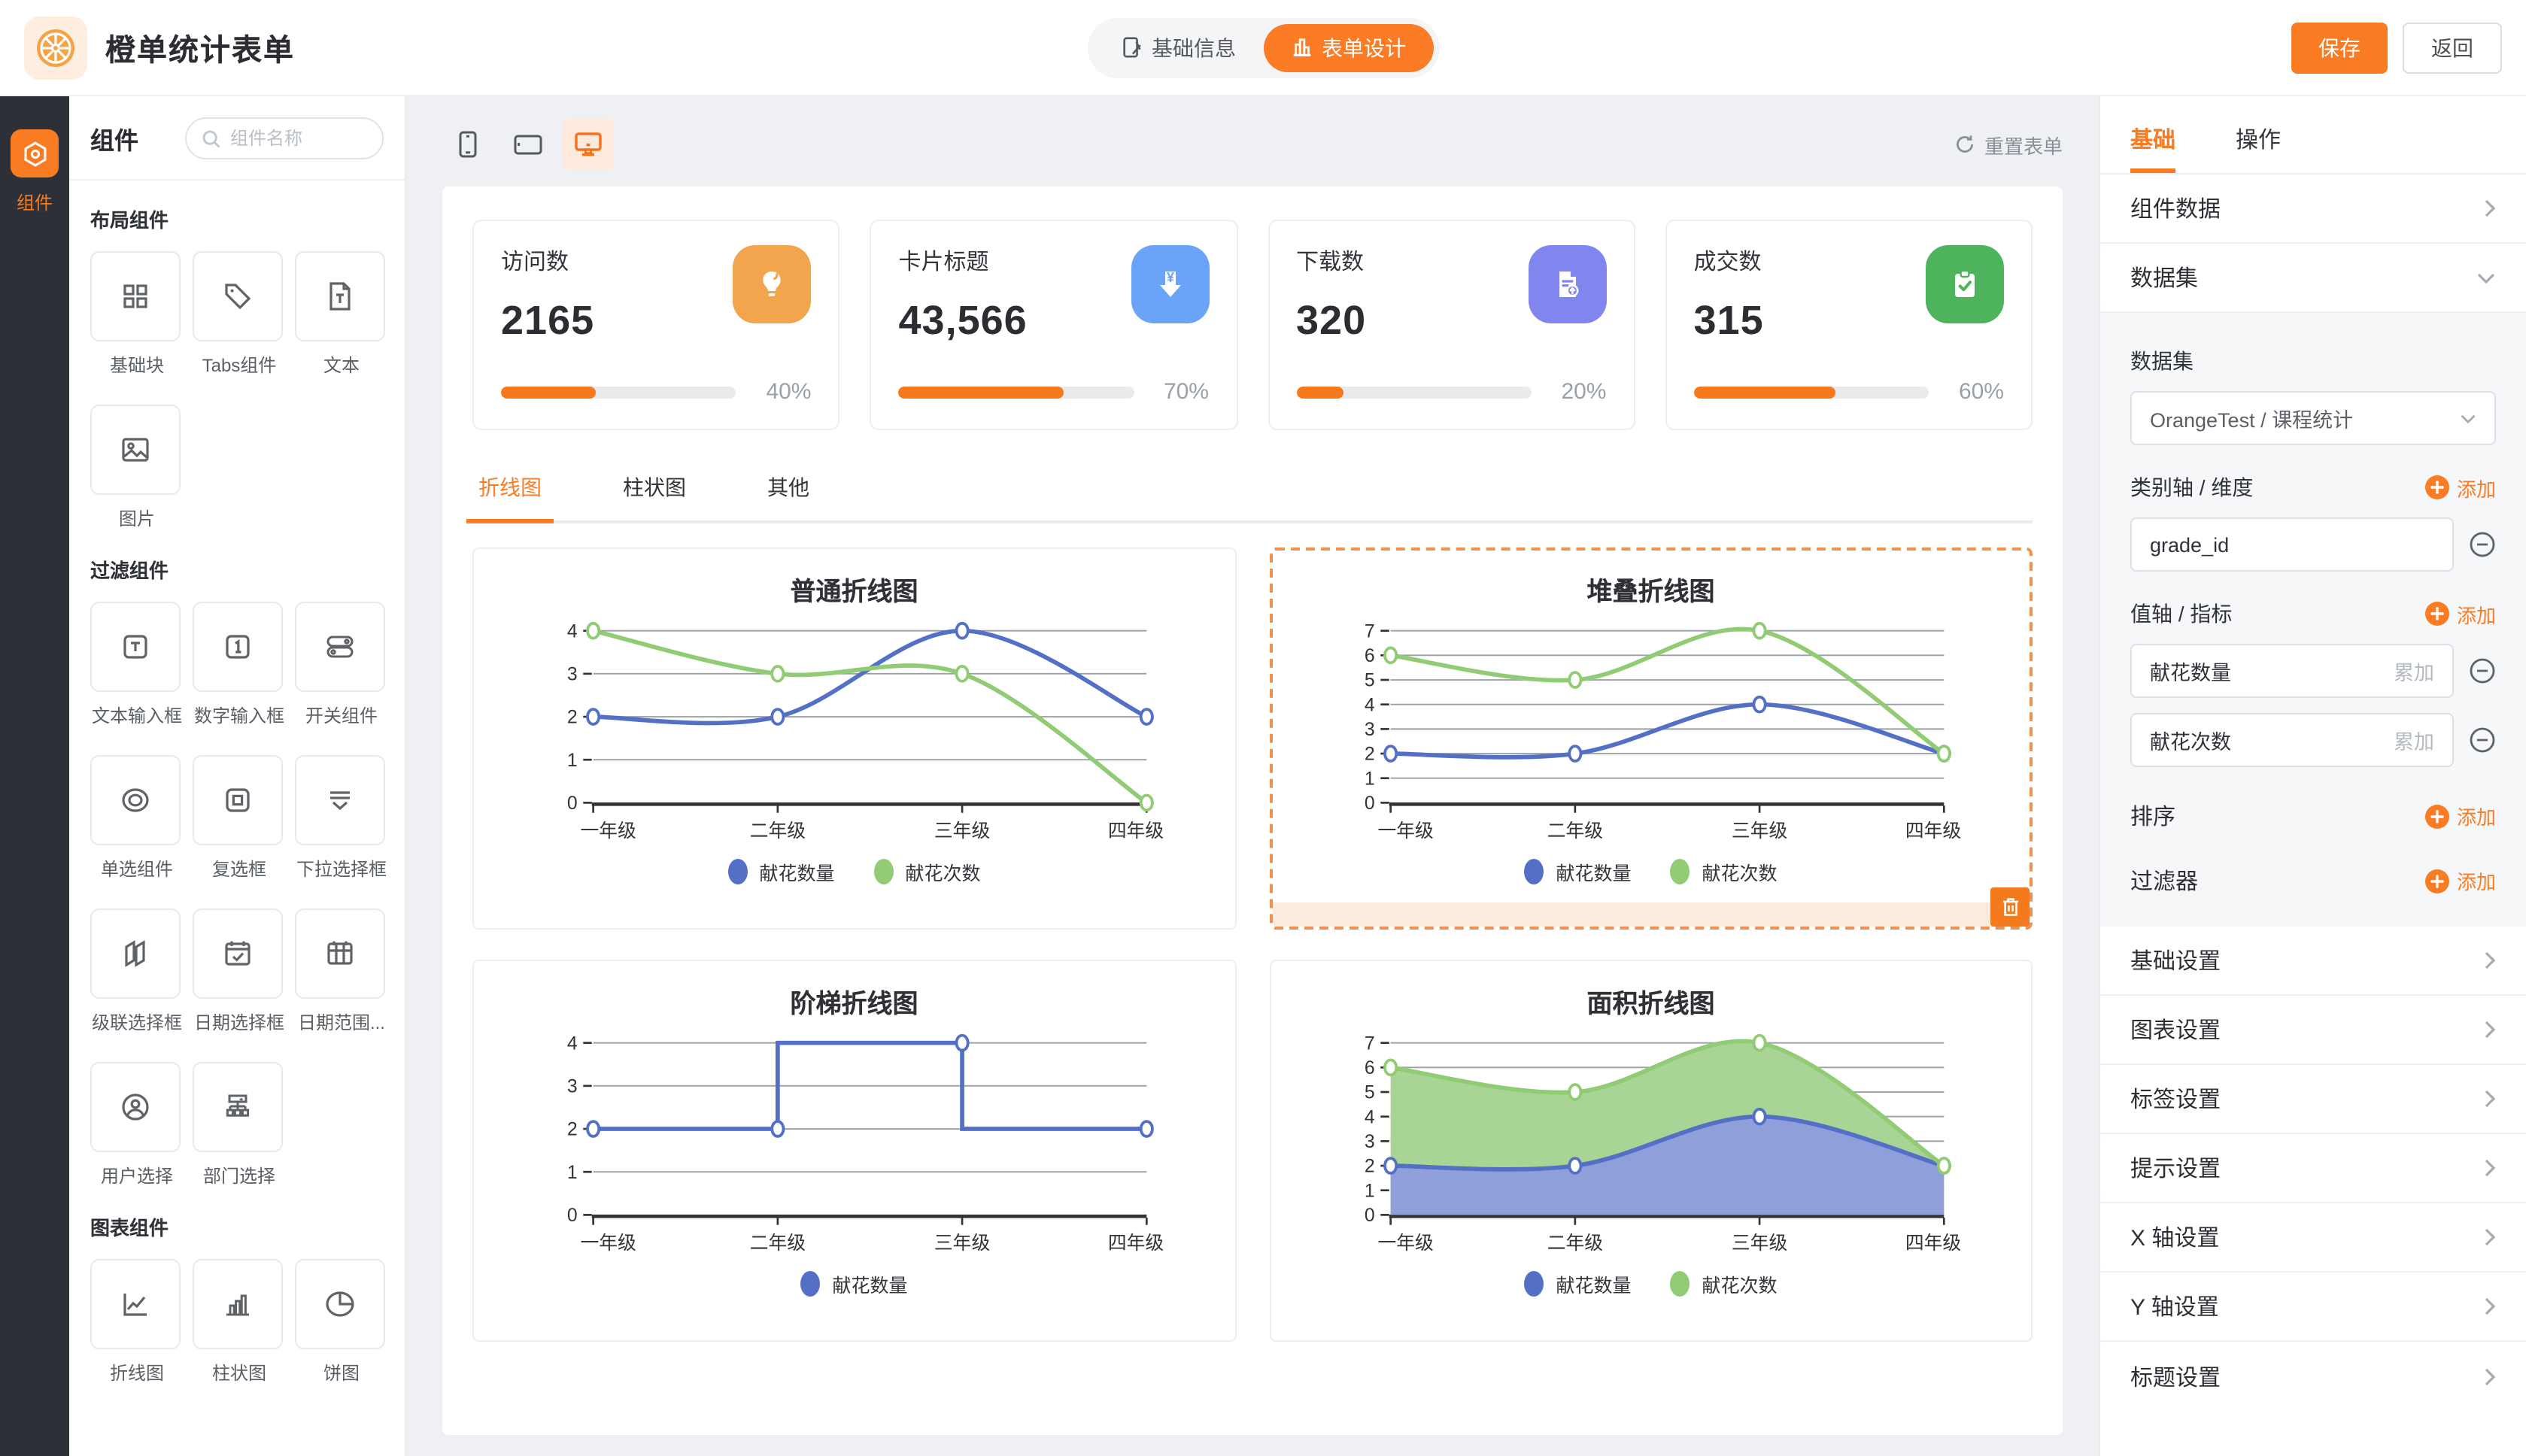 This screenshot has height=1456, width=2526. I want to click on chart-canvas: 0 1 2 3 4 5 6 7 一年级 二年级 三年级 四年级, so click(1662, 1143).